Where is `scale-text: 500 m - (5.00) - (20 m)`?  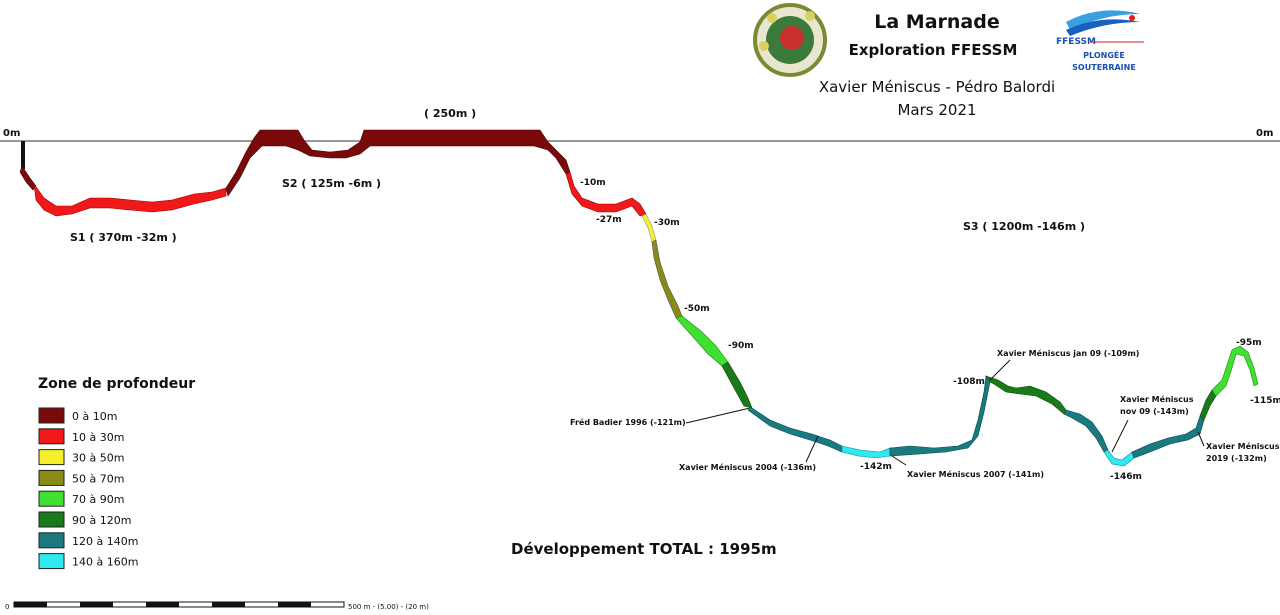
scale-text: 500 m - (5.00) - (20 m) is located at coordinates (388, 607).